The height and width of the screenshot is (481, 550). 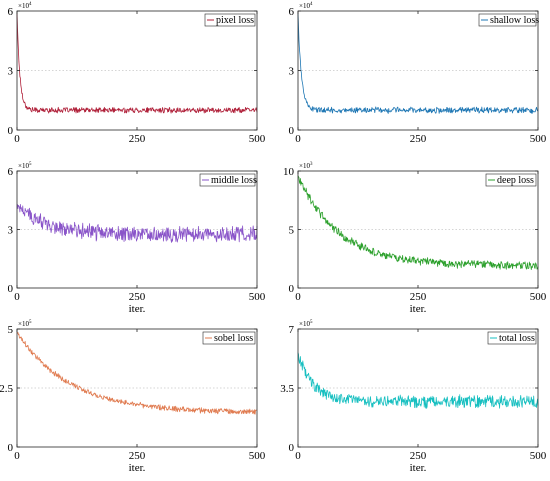 I want to click on chart-panel: 0 3 6 0 250 500 iter. ×10 5 middle loss, so click(x=137, y=238).